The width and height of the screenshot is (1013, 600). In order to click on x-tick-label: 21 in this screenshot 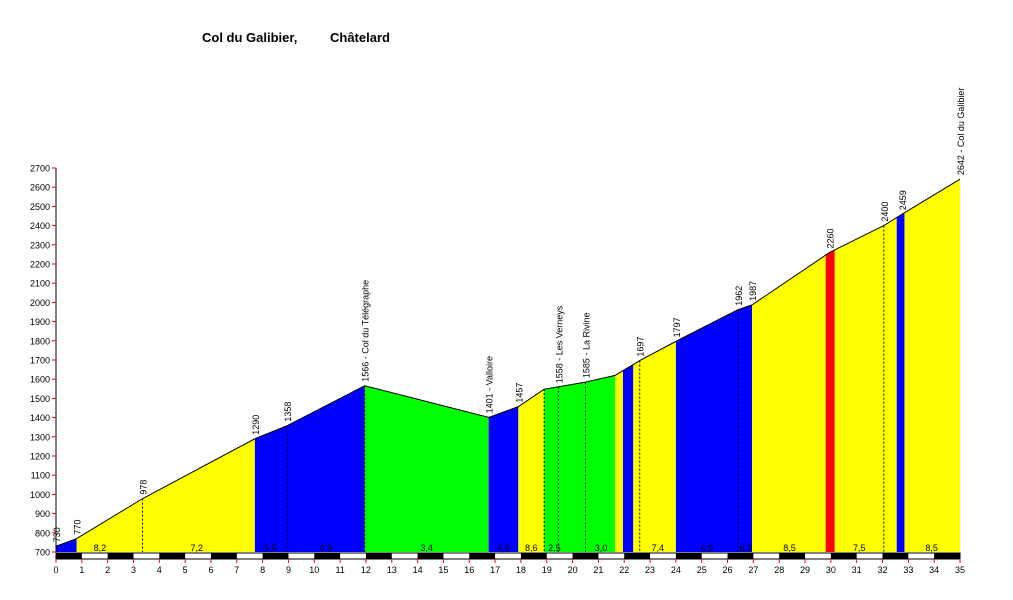, I will do `click(598, 570)`.